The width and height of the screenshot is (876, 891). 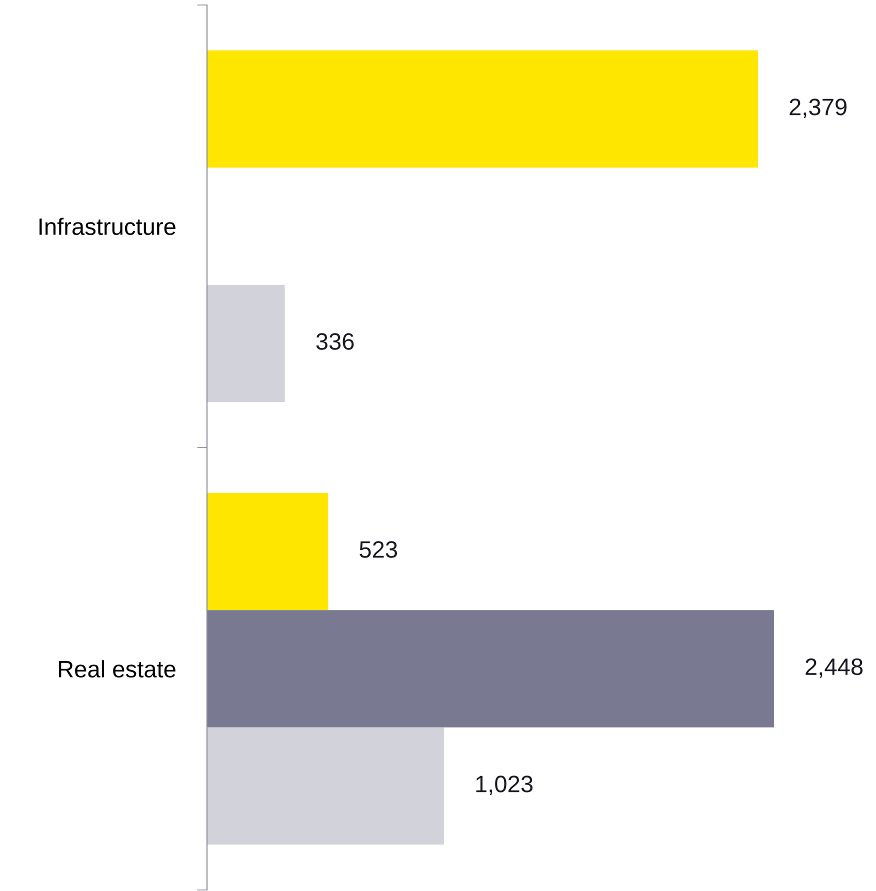 I want to click on data-label: 523, so click(x=379, y=549).